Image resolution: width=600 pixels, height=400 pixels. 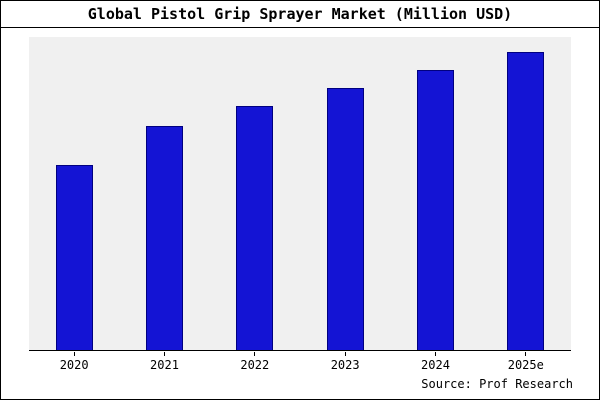 I want to click on bar-2020, so click(x=74, y=257).